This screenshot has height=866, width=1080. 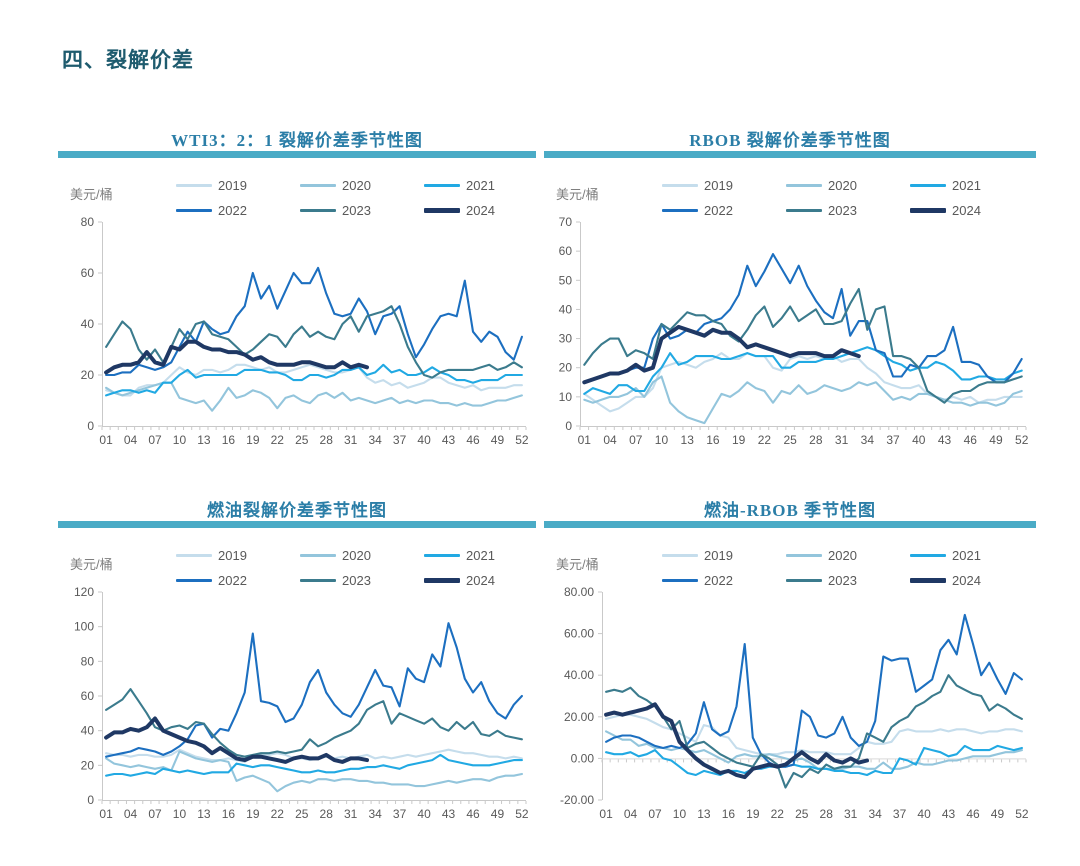 What do you see at coordinates (486, 555) in the screenshot?
I see `legend-item-2021: 2021` at bounding box center [486, 555].